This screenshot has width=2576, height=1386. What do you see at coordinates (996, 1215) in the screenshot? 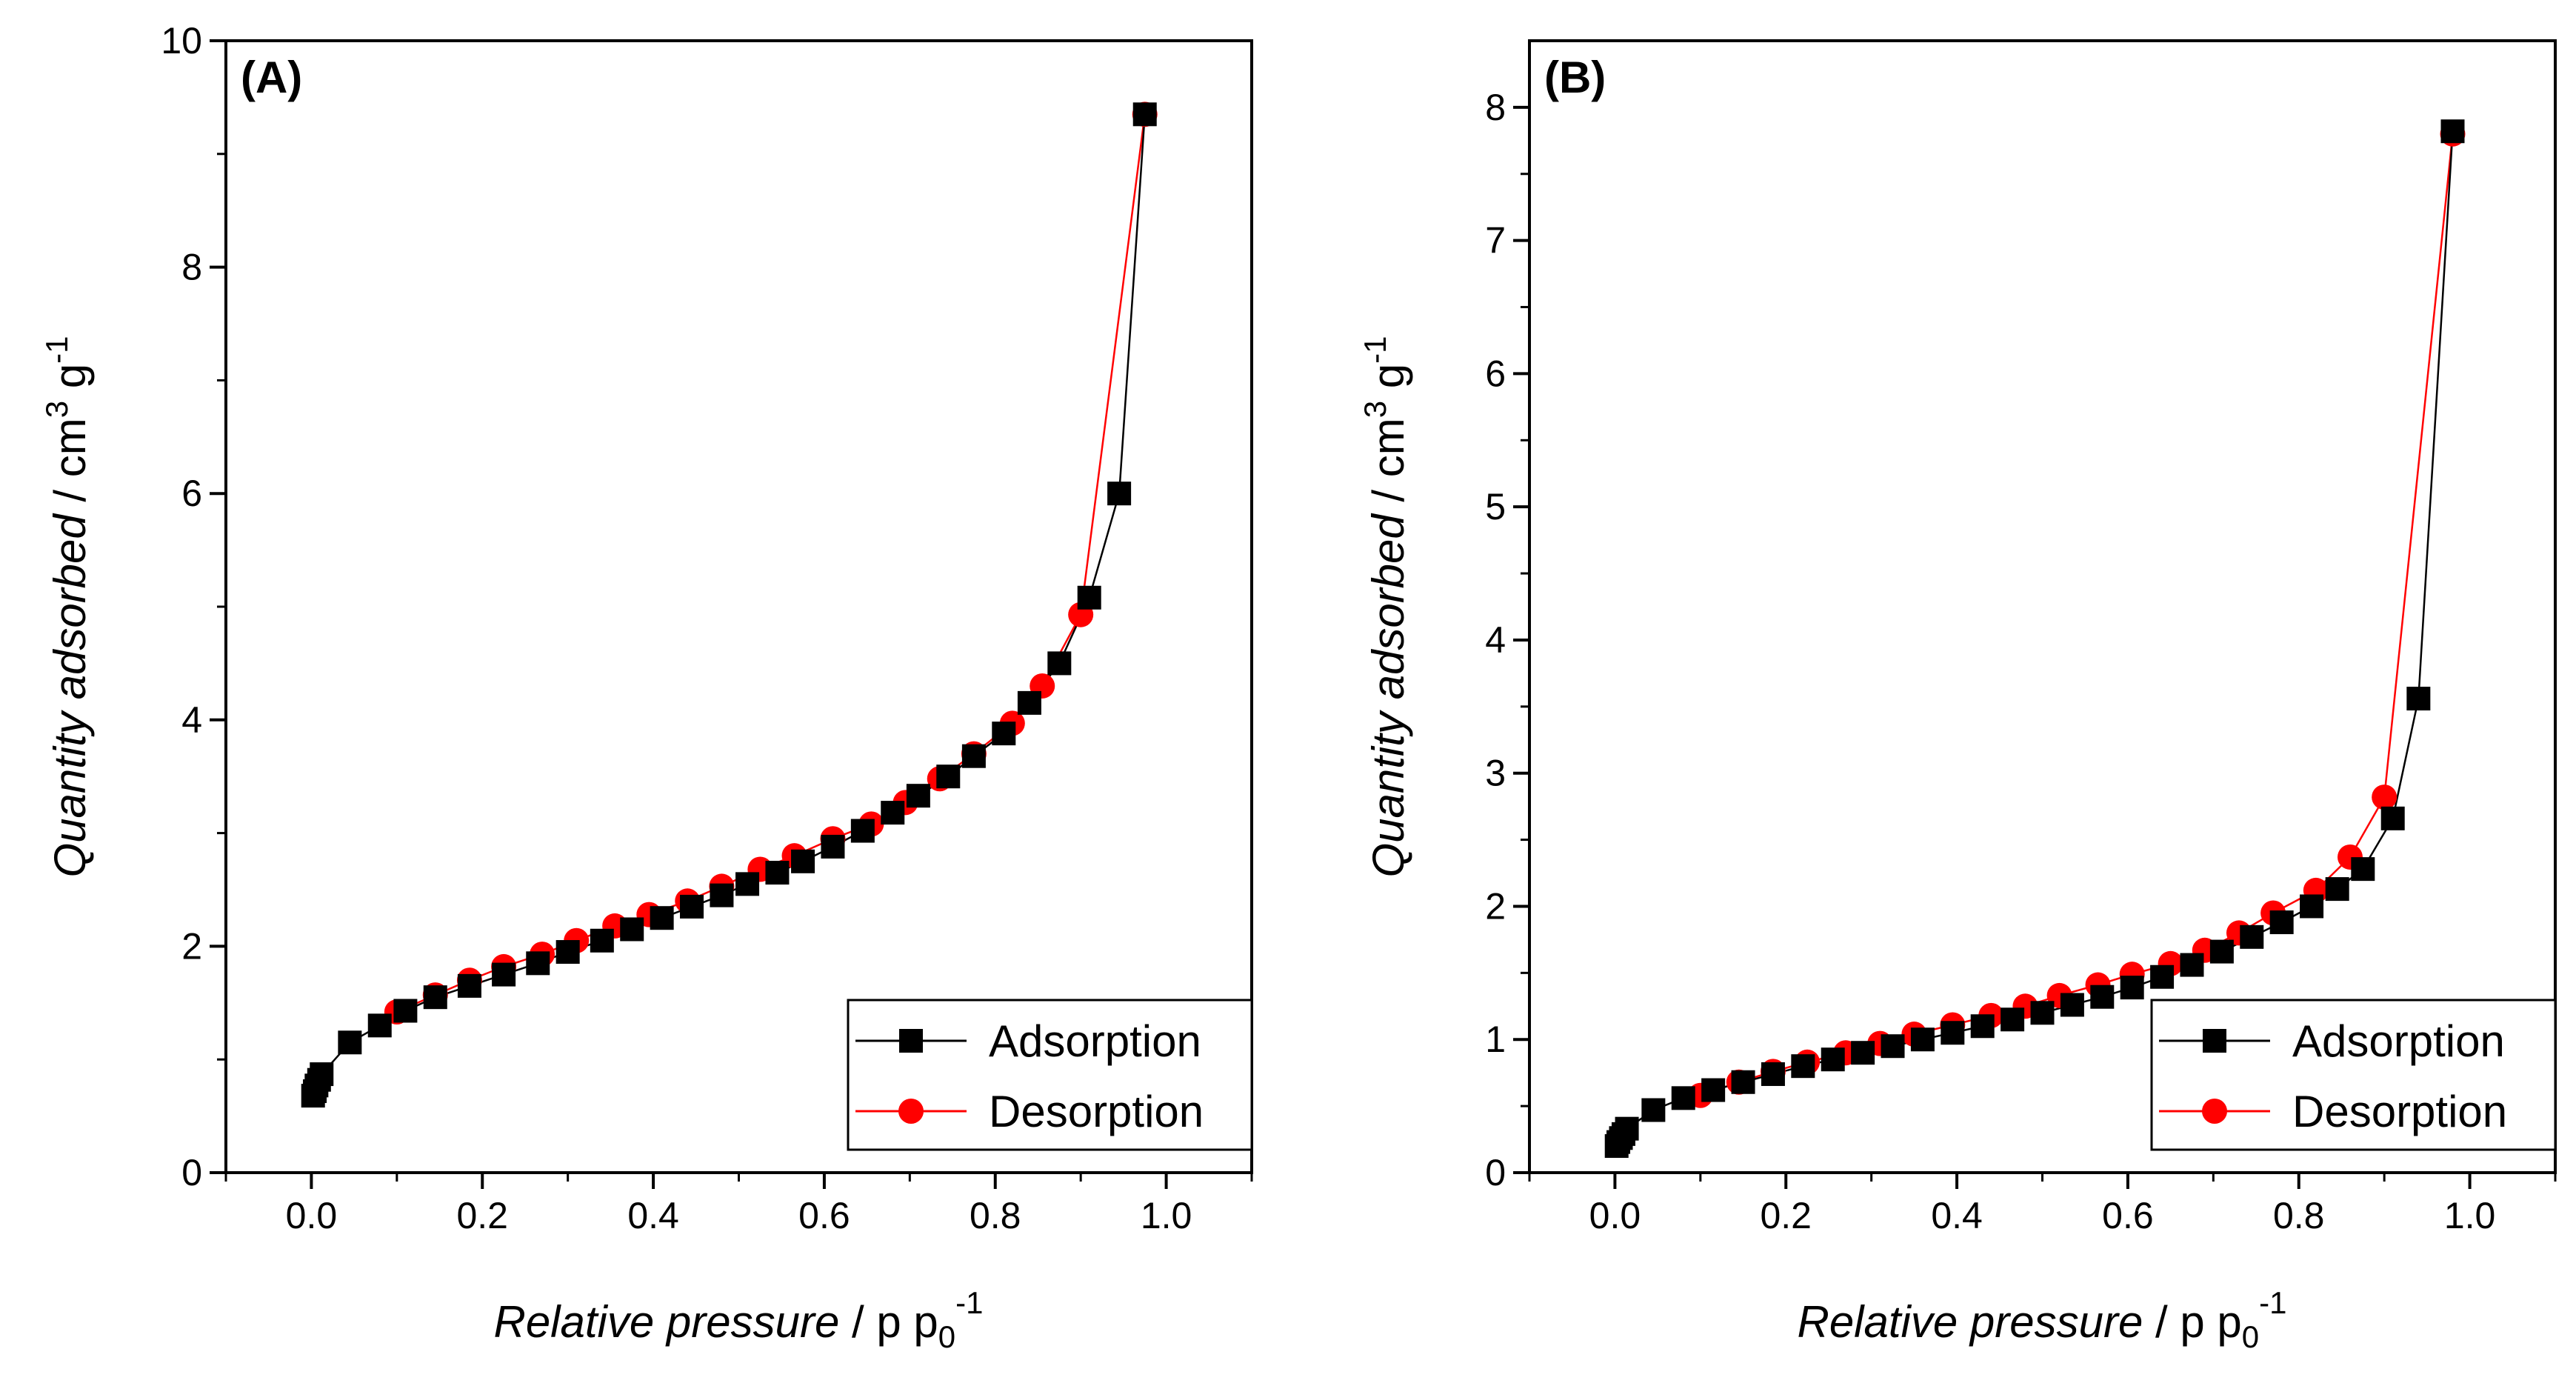
I see `x-tick-label: 0.8` at bounding box center [996, 1215].